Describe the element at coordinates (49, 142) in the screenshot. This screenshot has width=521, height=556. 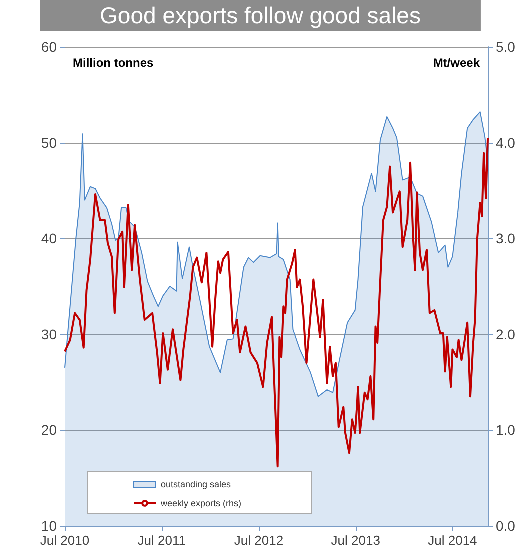
I see `y-tick-label: 50` at that location.